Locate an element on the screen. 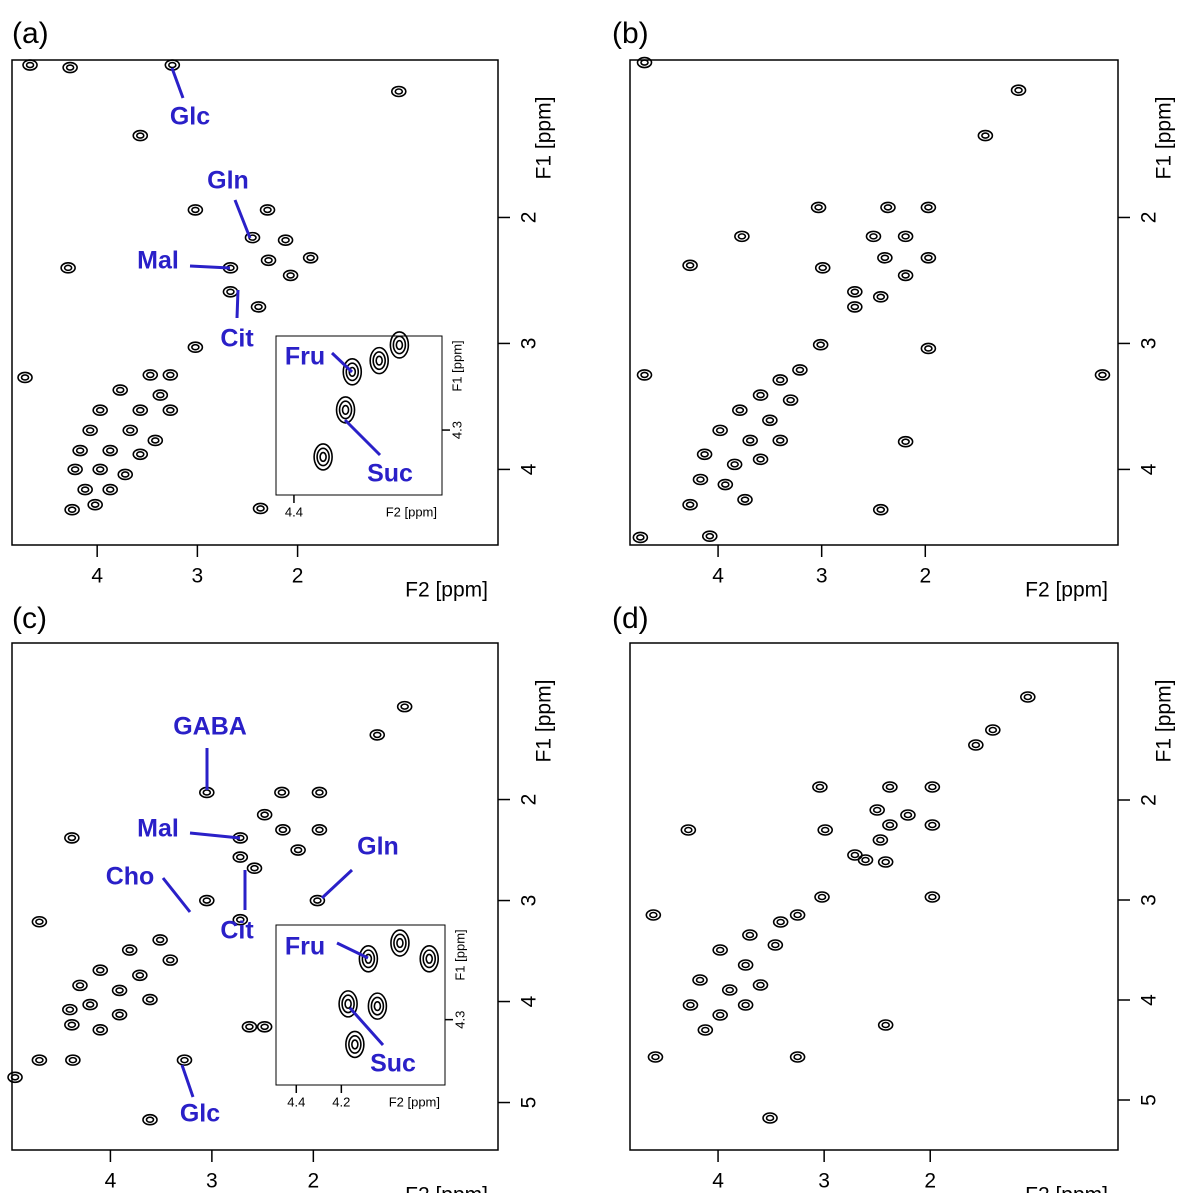 This screenshot has height=1193, width=1192. annotation: Fru is located at coordinates (305, 357).